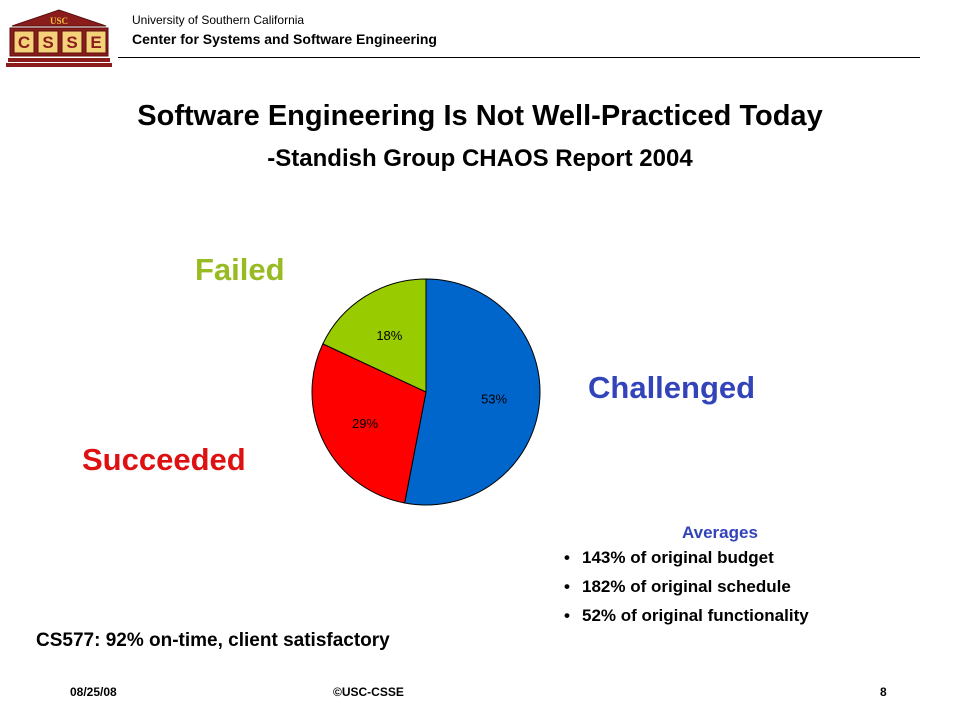 This screenshot has height=720, width=960. What do you see at coordinates (472, 392) in the screenshot?
I see `pie-slice-challenged` at bounding box center [472, 392].